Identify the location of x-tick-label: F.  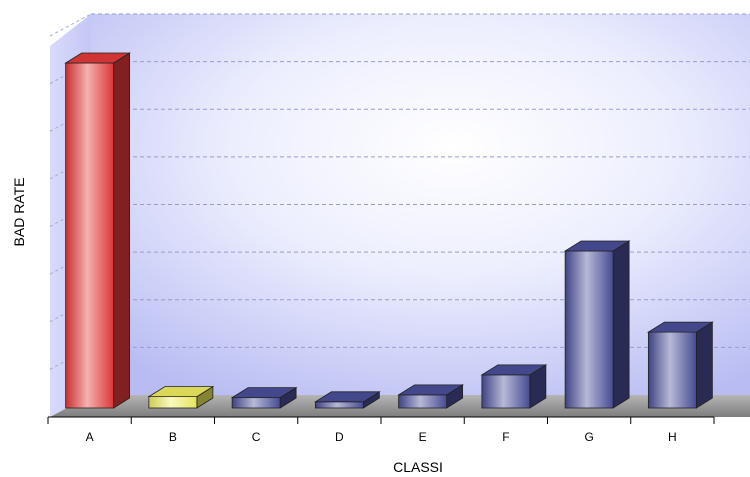
(505, 437).